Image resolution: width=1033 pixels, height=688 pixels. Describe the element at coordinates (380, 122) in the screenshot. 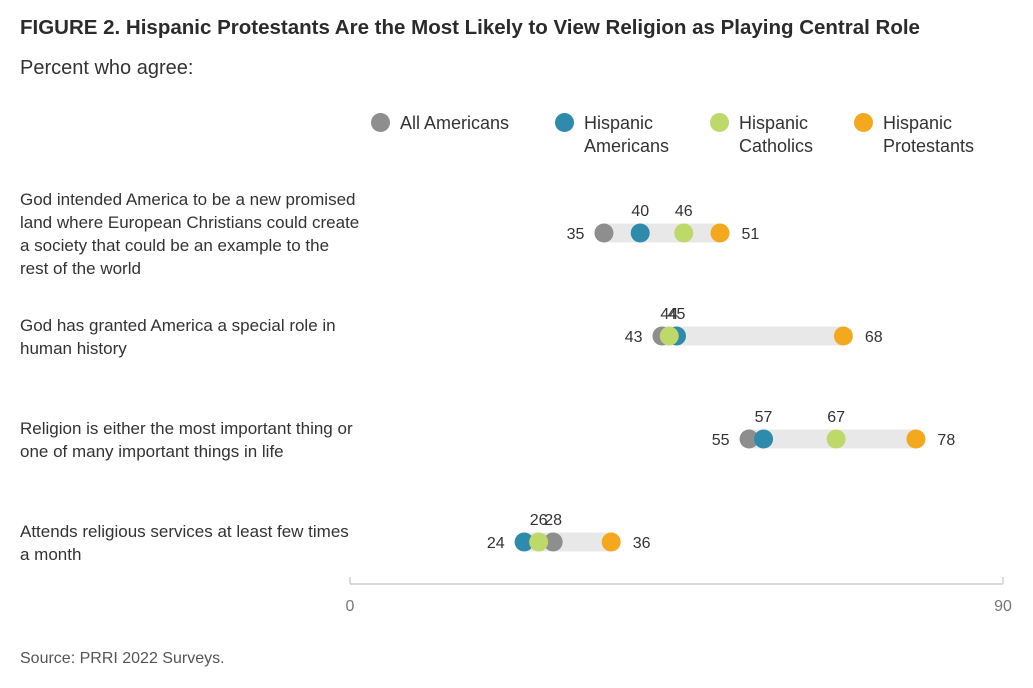

I see `legend-swatch-all-americans` at that location.